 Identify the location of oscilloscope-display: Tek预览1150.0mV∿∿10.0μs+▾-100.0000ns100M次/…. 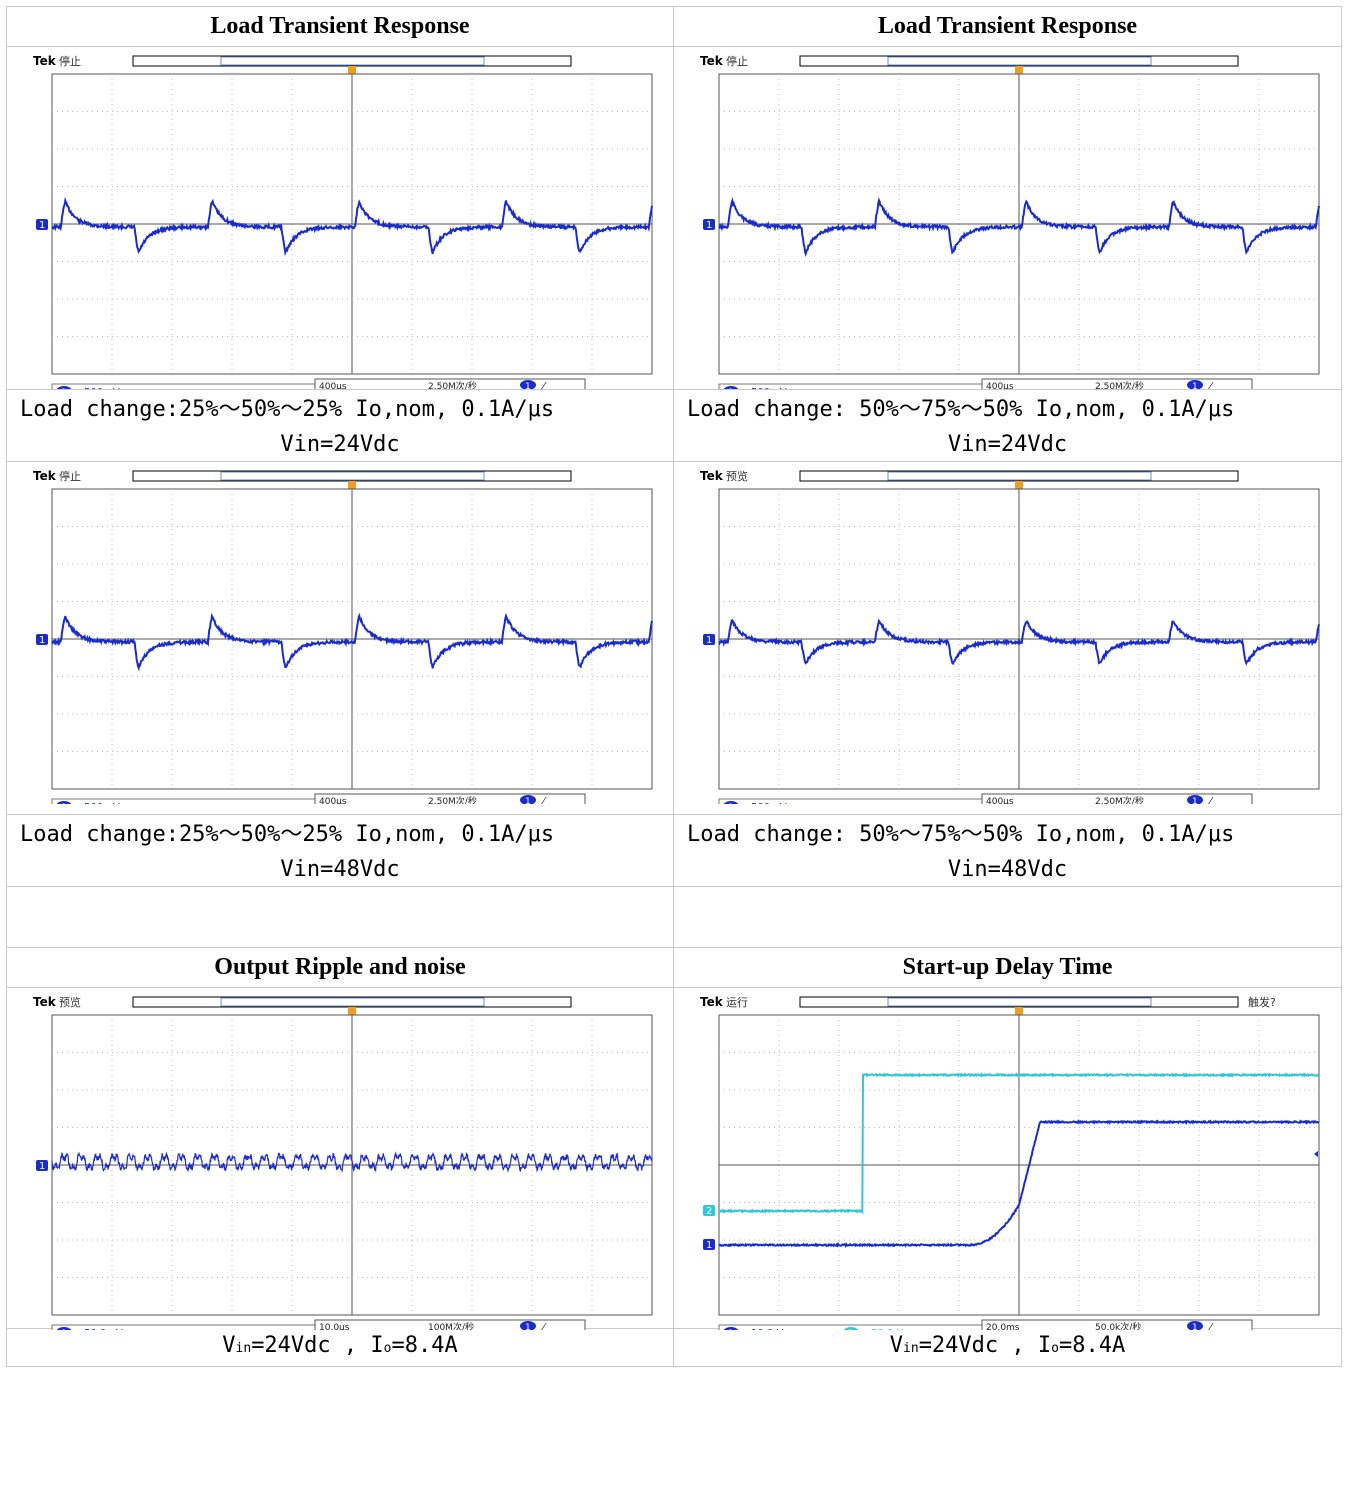
(343, 1162).